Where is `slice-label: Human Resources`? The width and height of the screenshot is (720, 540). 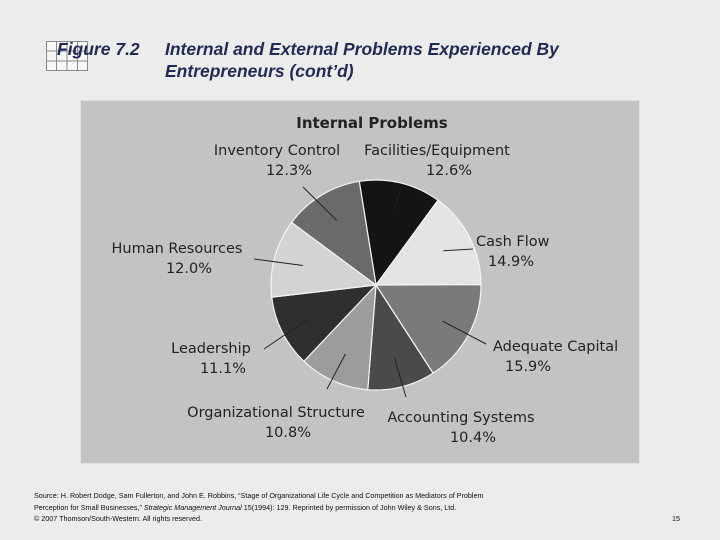
slice-label: Human Resources is located at coordinates (177, 249).